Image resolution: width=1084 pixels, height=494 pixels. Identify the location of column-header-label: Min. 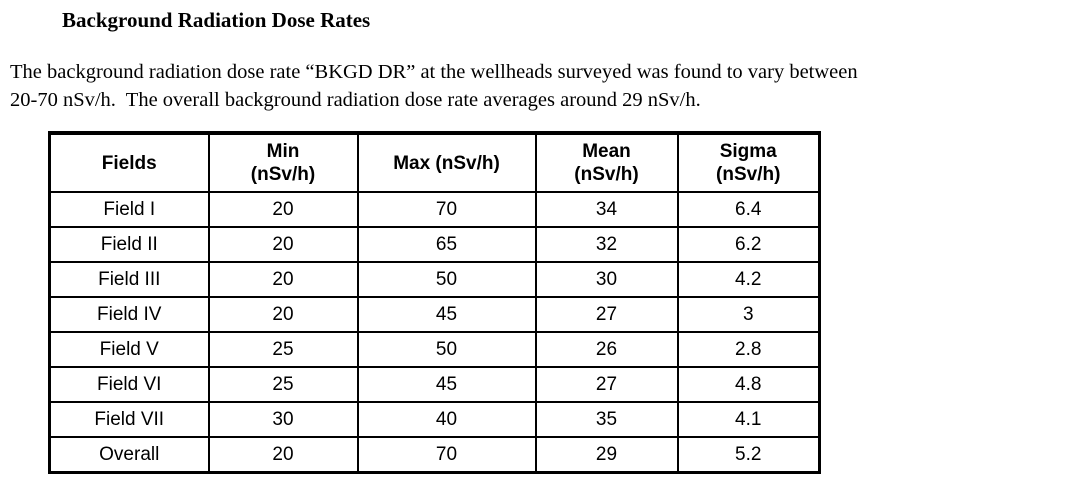
(283, 151).